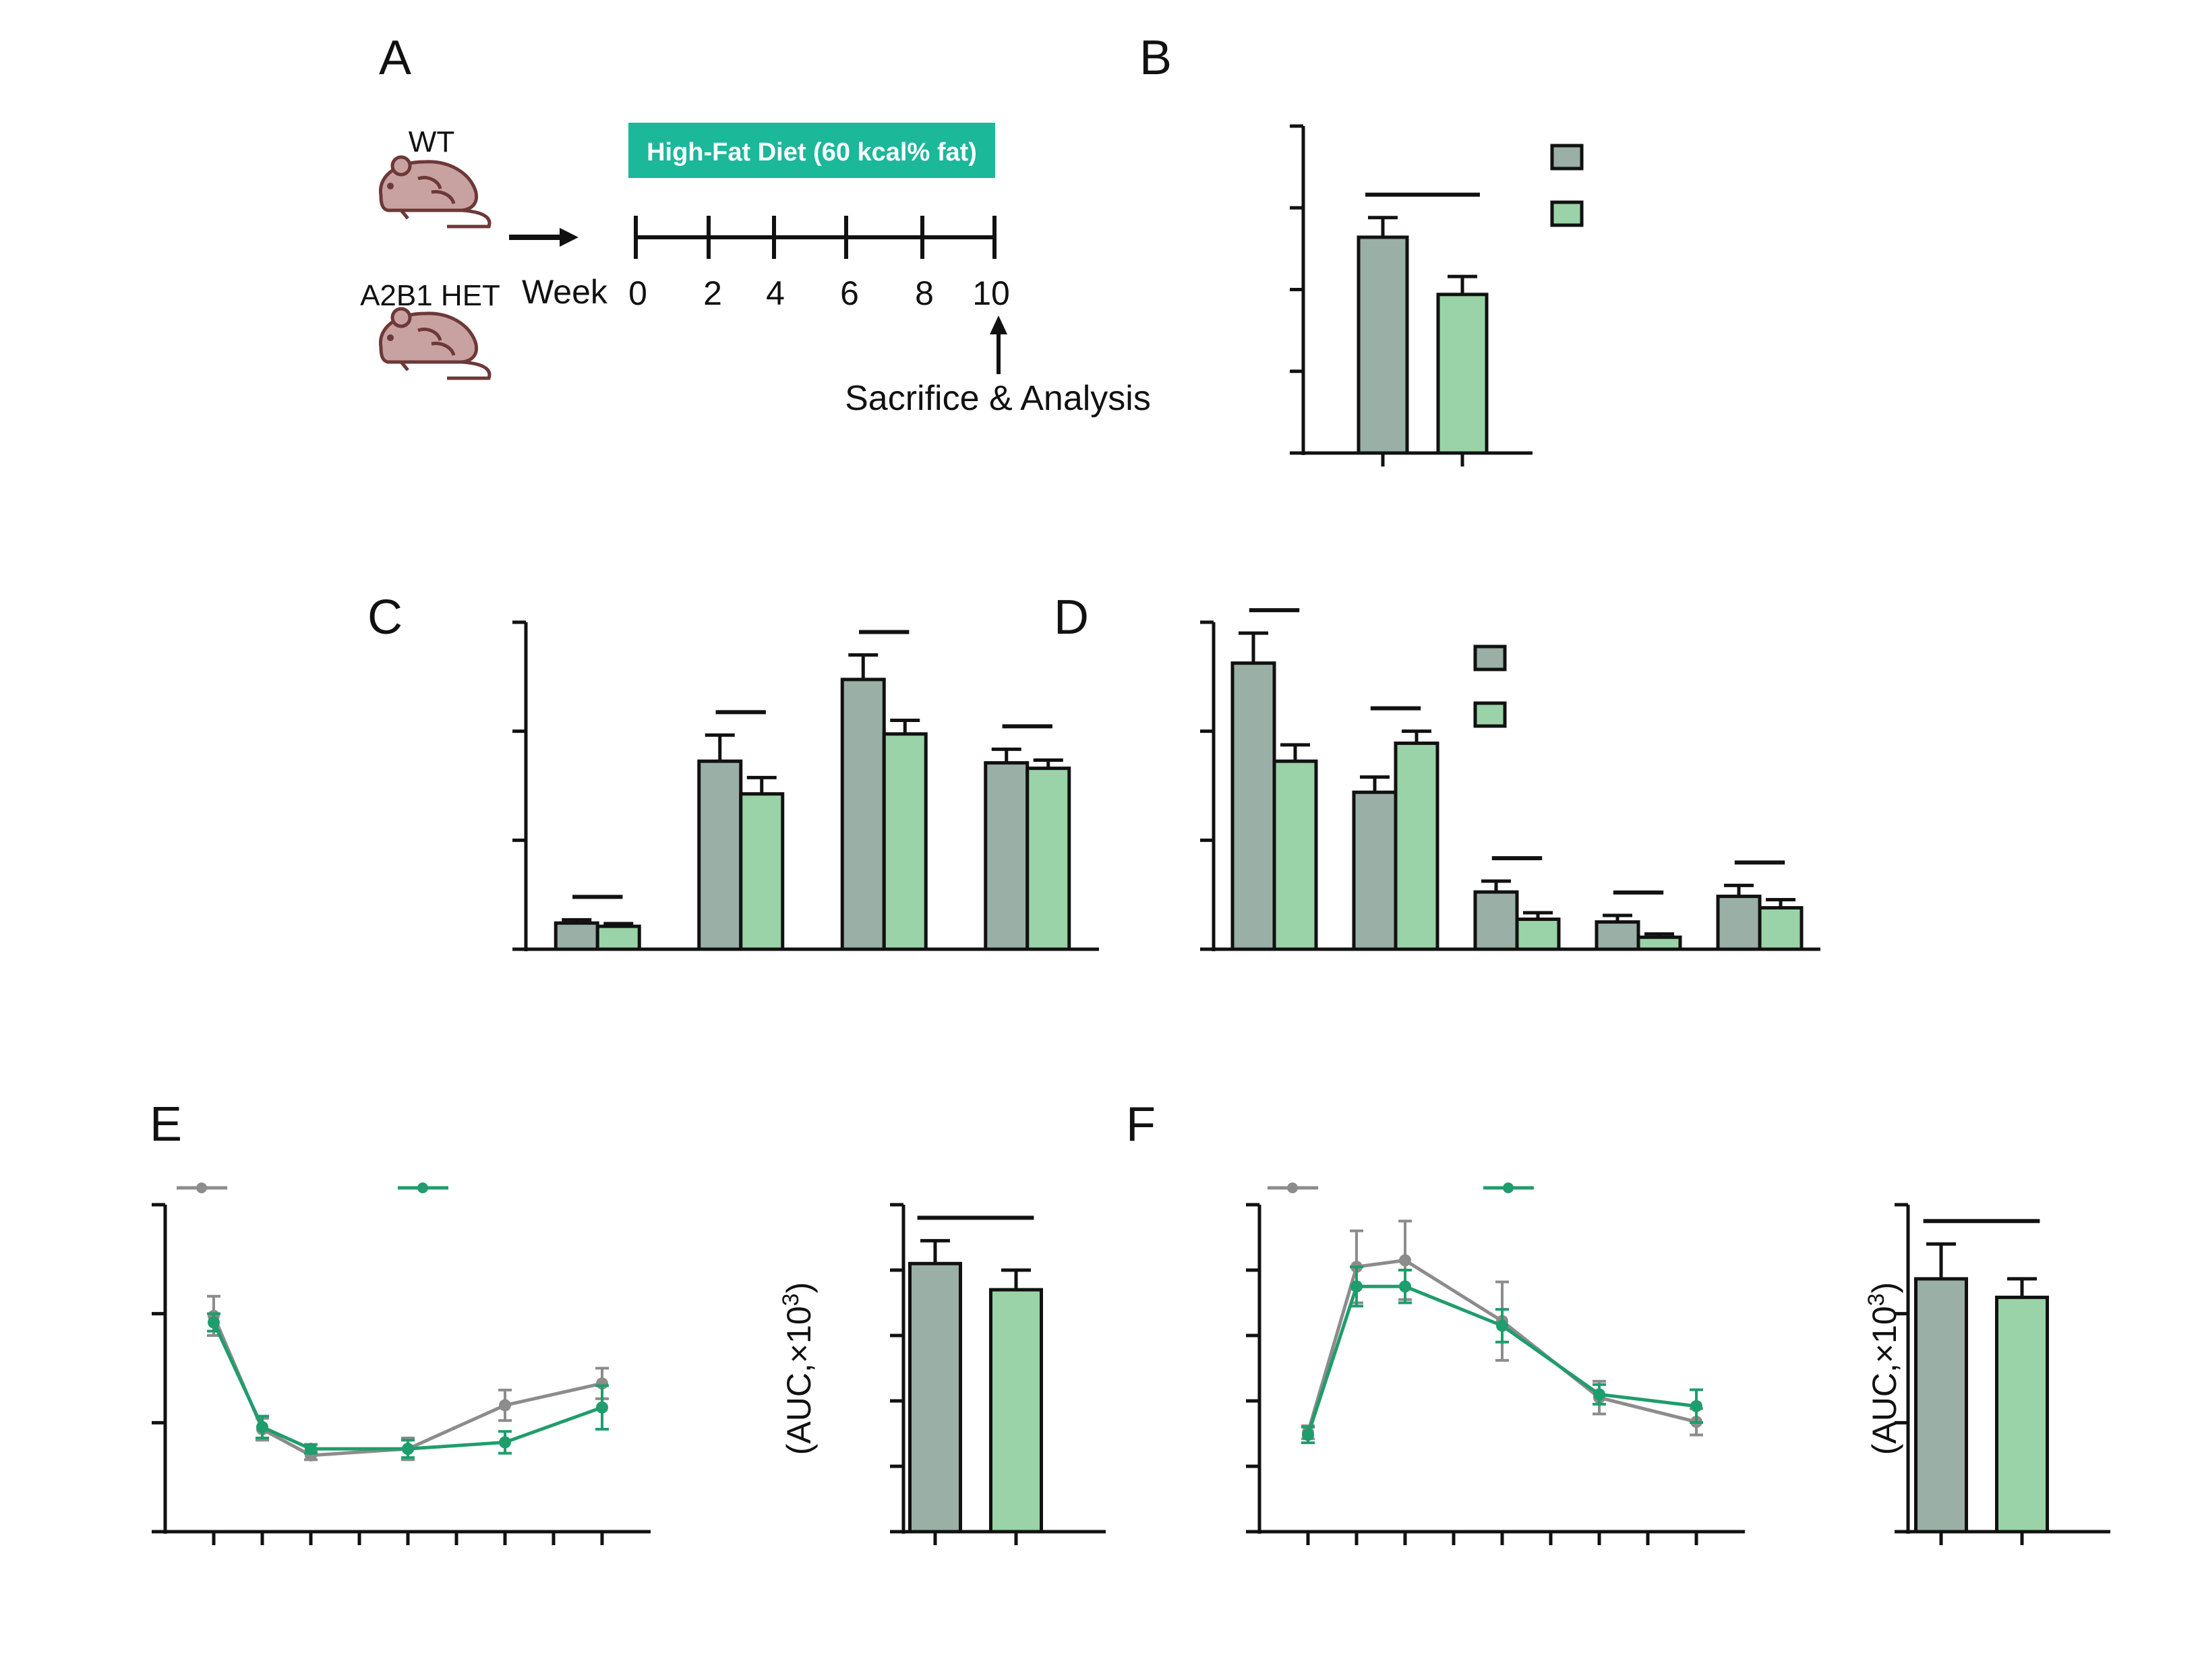  I want to click on panel-letter-c: C, so click(385, 617).